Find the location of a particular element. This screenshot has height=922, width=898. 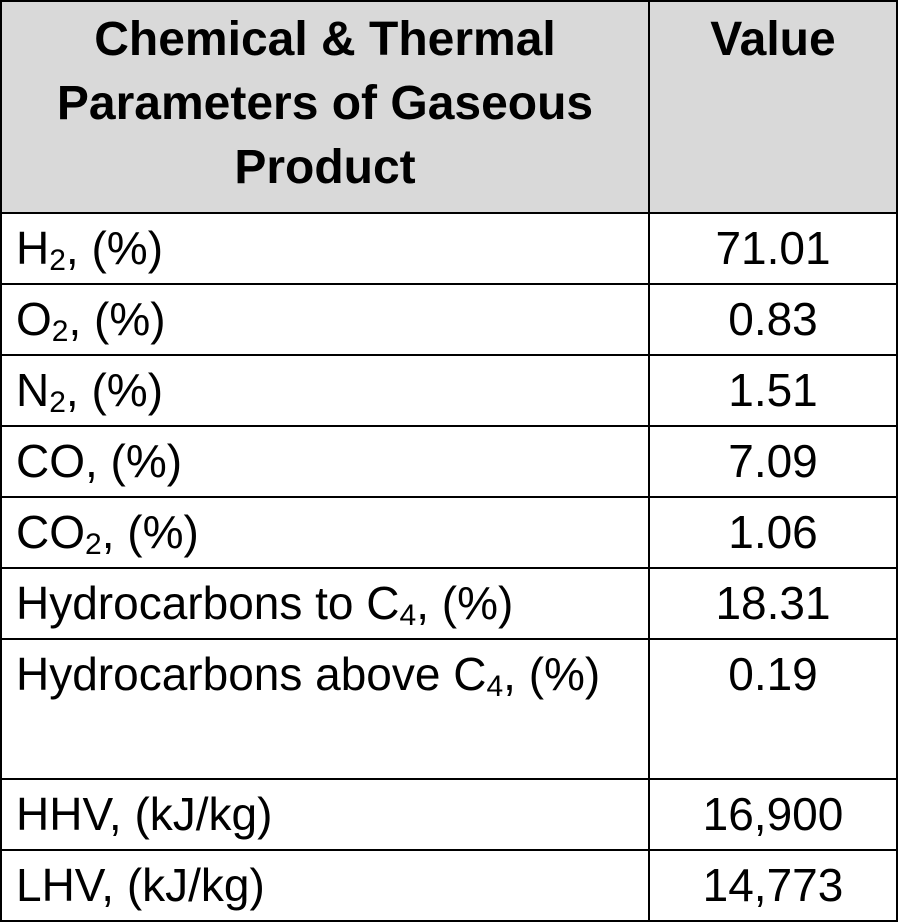

value-cell: 0.83 is located at coordinates (773, 319).